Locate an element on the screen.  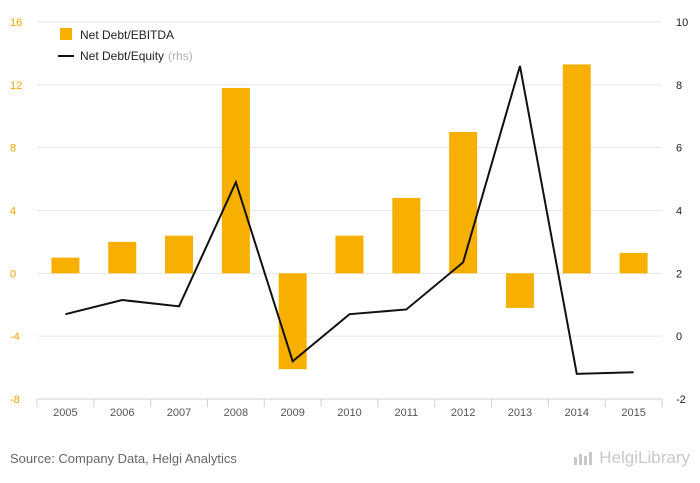
bar-2010 is located at coordinates (349, 254).